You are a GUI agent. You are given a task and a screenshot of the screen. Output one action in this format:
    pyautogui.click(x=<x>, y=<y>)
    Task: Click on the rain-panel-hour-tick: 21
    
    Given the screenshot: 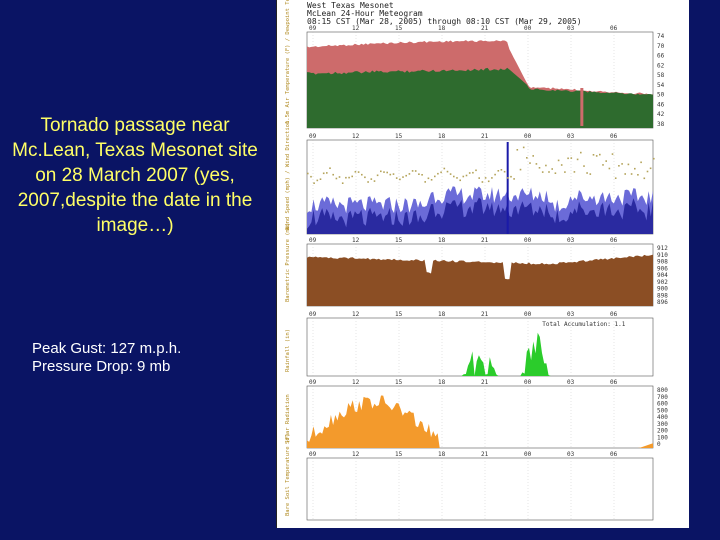 What is the action you would take?
    pyautogui.click(x=485, y=314)
    